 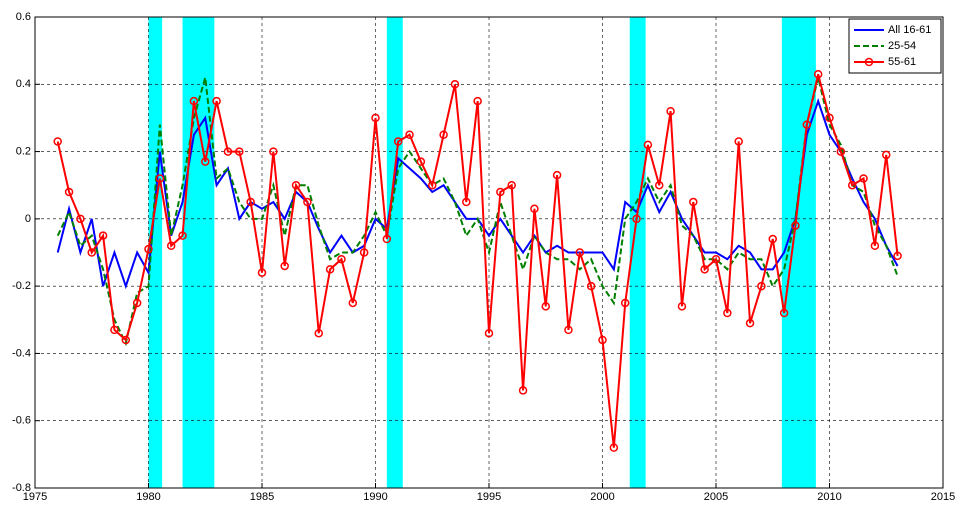 What do you see at coordinates (21, 421) in the screenshot?
I see `y-tick-label: -0.6` at bounding box center [21, 421].